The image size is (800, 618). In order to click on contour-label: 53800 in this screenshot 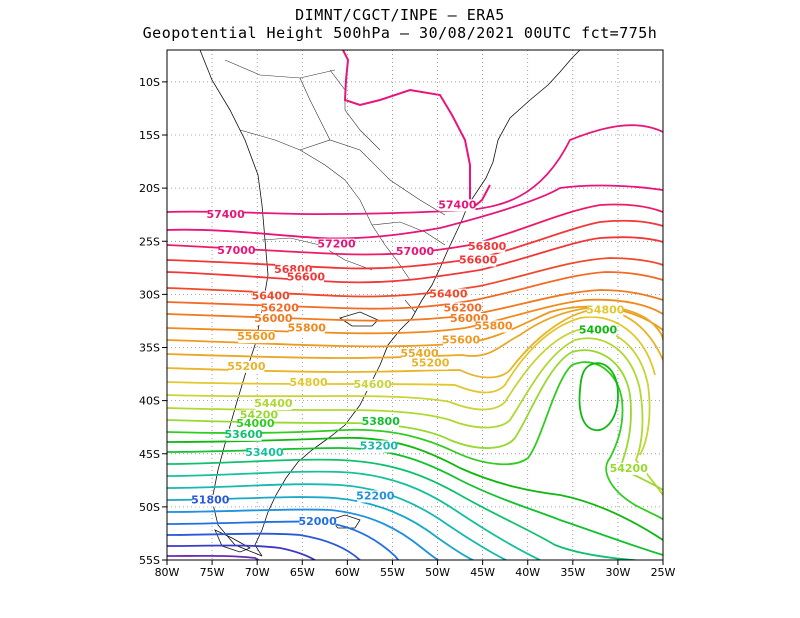, I will do `click(381, 421)`.